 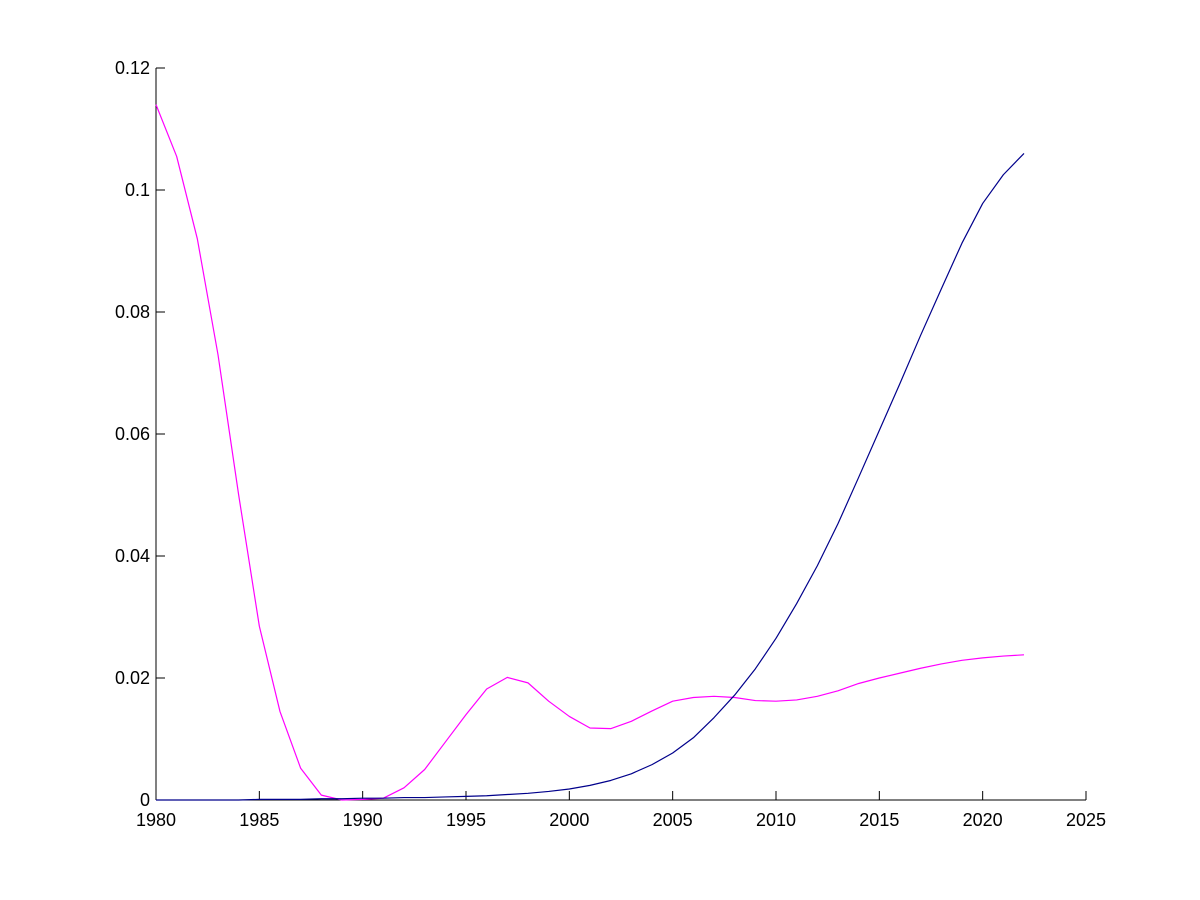 What do you see at coordinates (363, 820) in the screenshot?
I see `x-tick-label: 1990` at bounding box center [363, 820].